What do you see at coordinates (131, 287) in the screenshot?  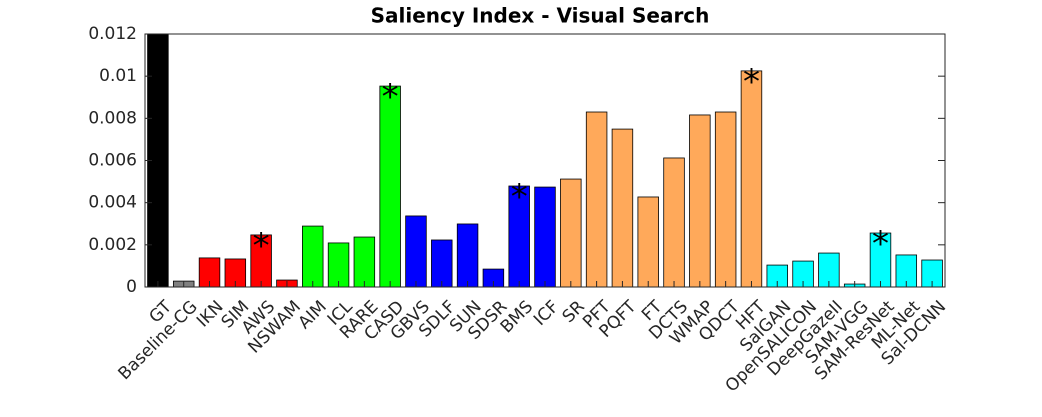 I see `y-tick-label: 0` at bounding box center [131, 287].